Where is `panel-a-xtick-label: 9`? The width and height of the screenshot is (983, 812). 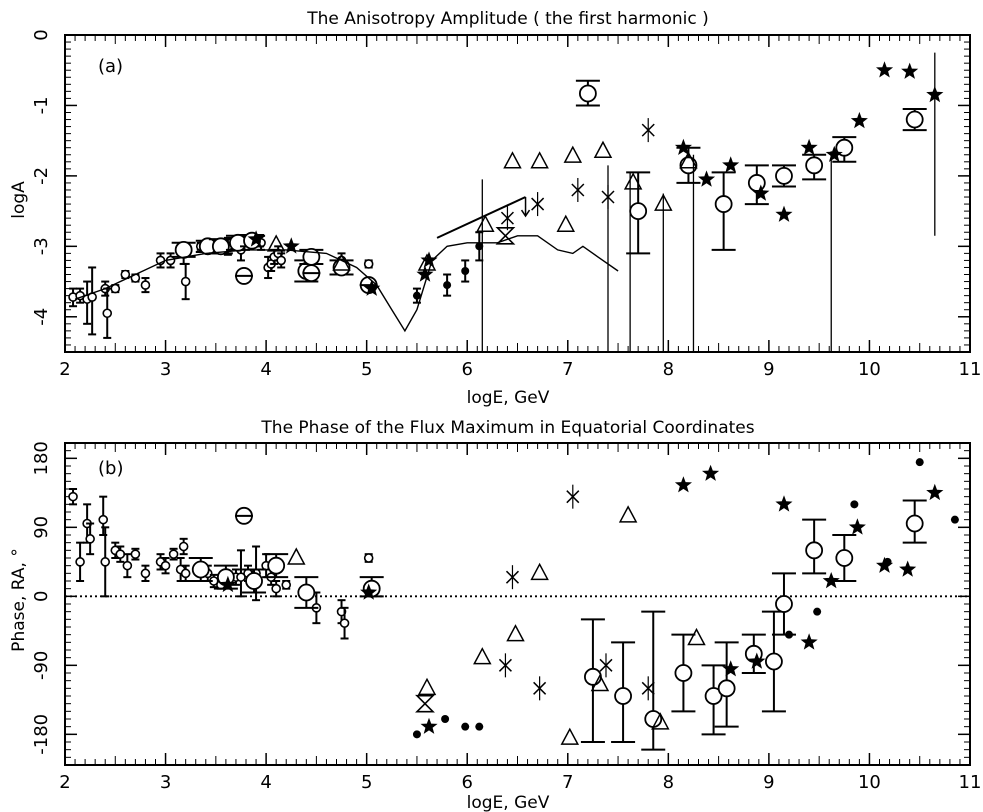 panel-a-xtick-label: 9 is located at coordinates (768, 369).